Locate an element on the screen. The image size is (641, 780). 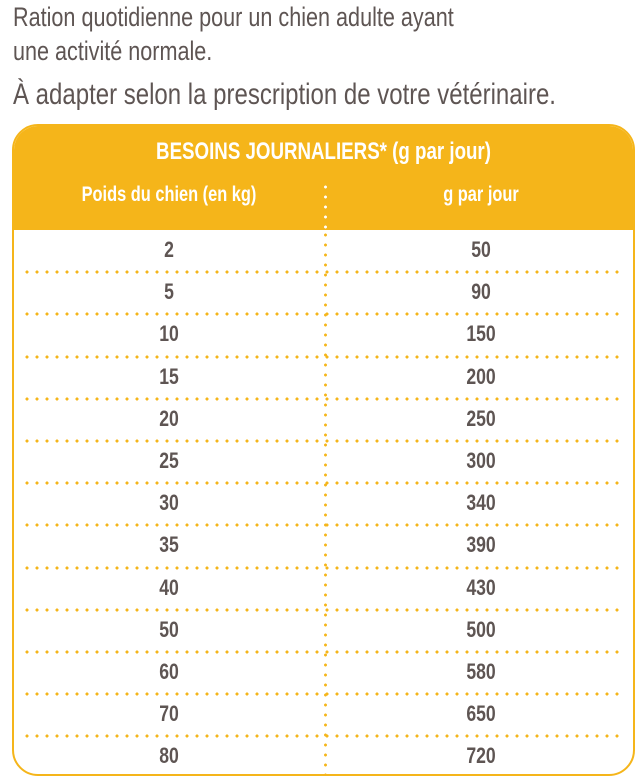
weight-cell: 70 is located at coordinates (169, 714).